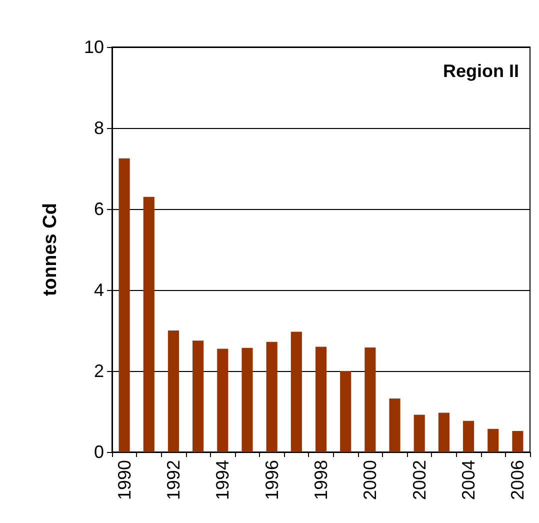  I want to click on x-tick-label: 2004, so click(468, 480).